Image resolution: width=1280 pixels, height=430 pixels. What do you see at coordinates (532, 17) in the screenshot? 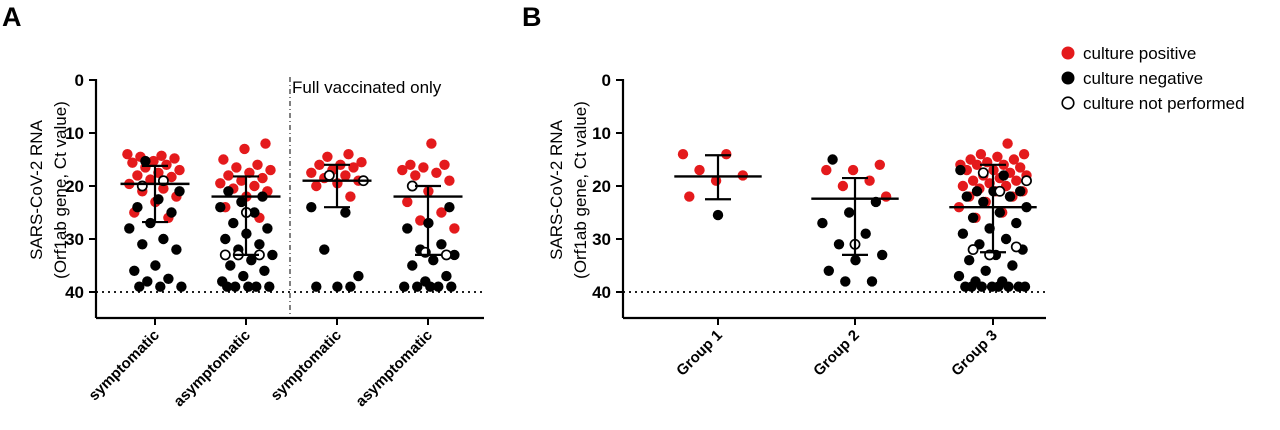
I see `panel-b-label: B` at bounding box center [532, 17].